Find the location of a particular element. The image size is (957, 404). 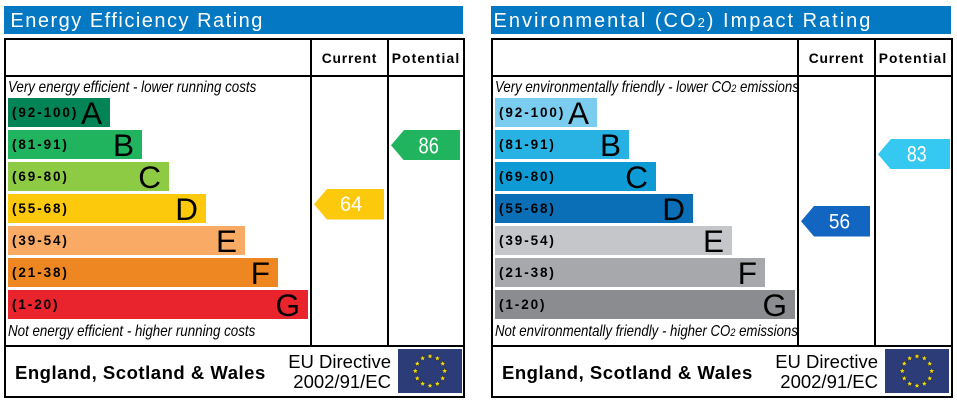

svg-text: 86 is located at coordinates (429, 145).